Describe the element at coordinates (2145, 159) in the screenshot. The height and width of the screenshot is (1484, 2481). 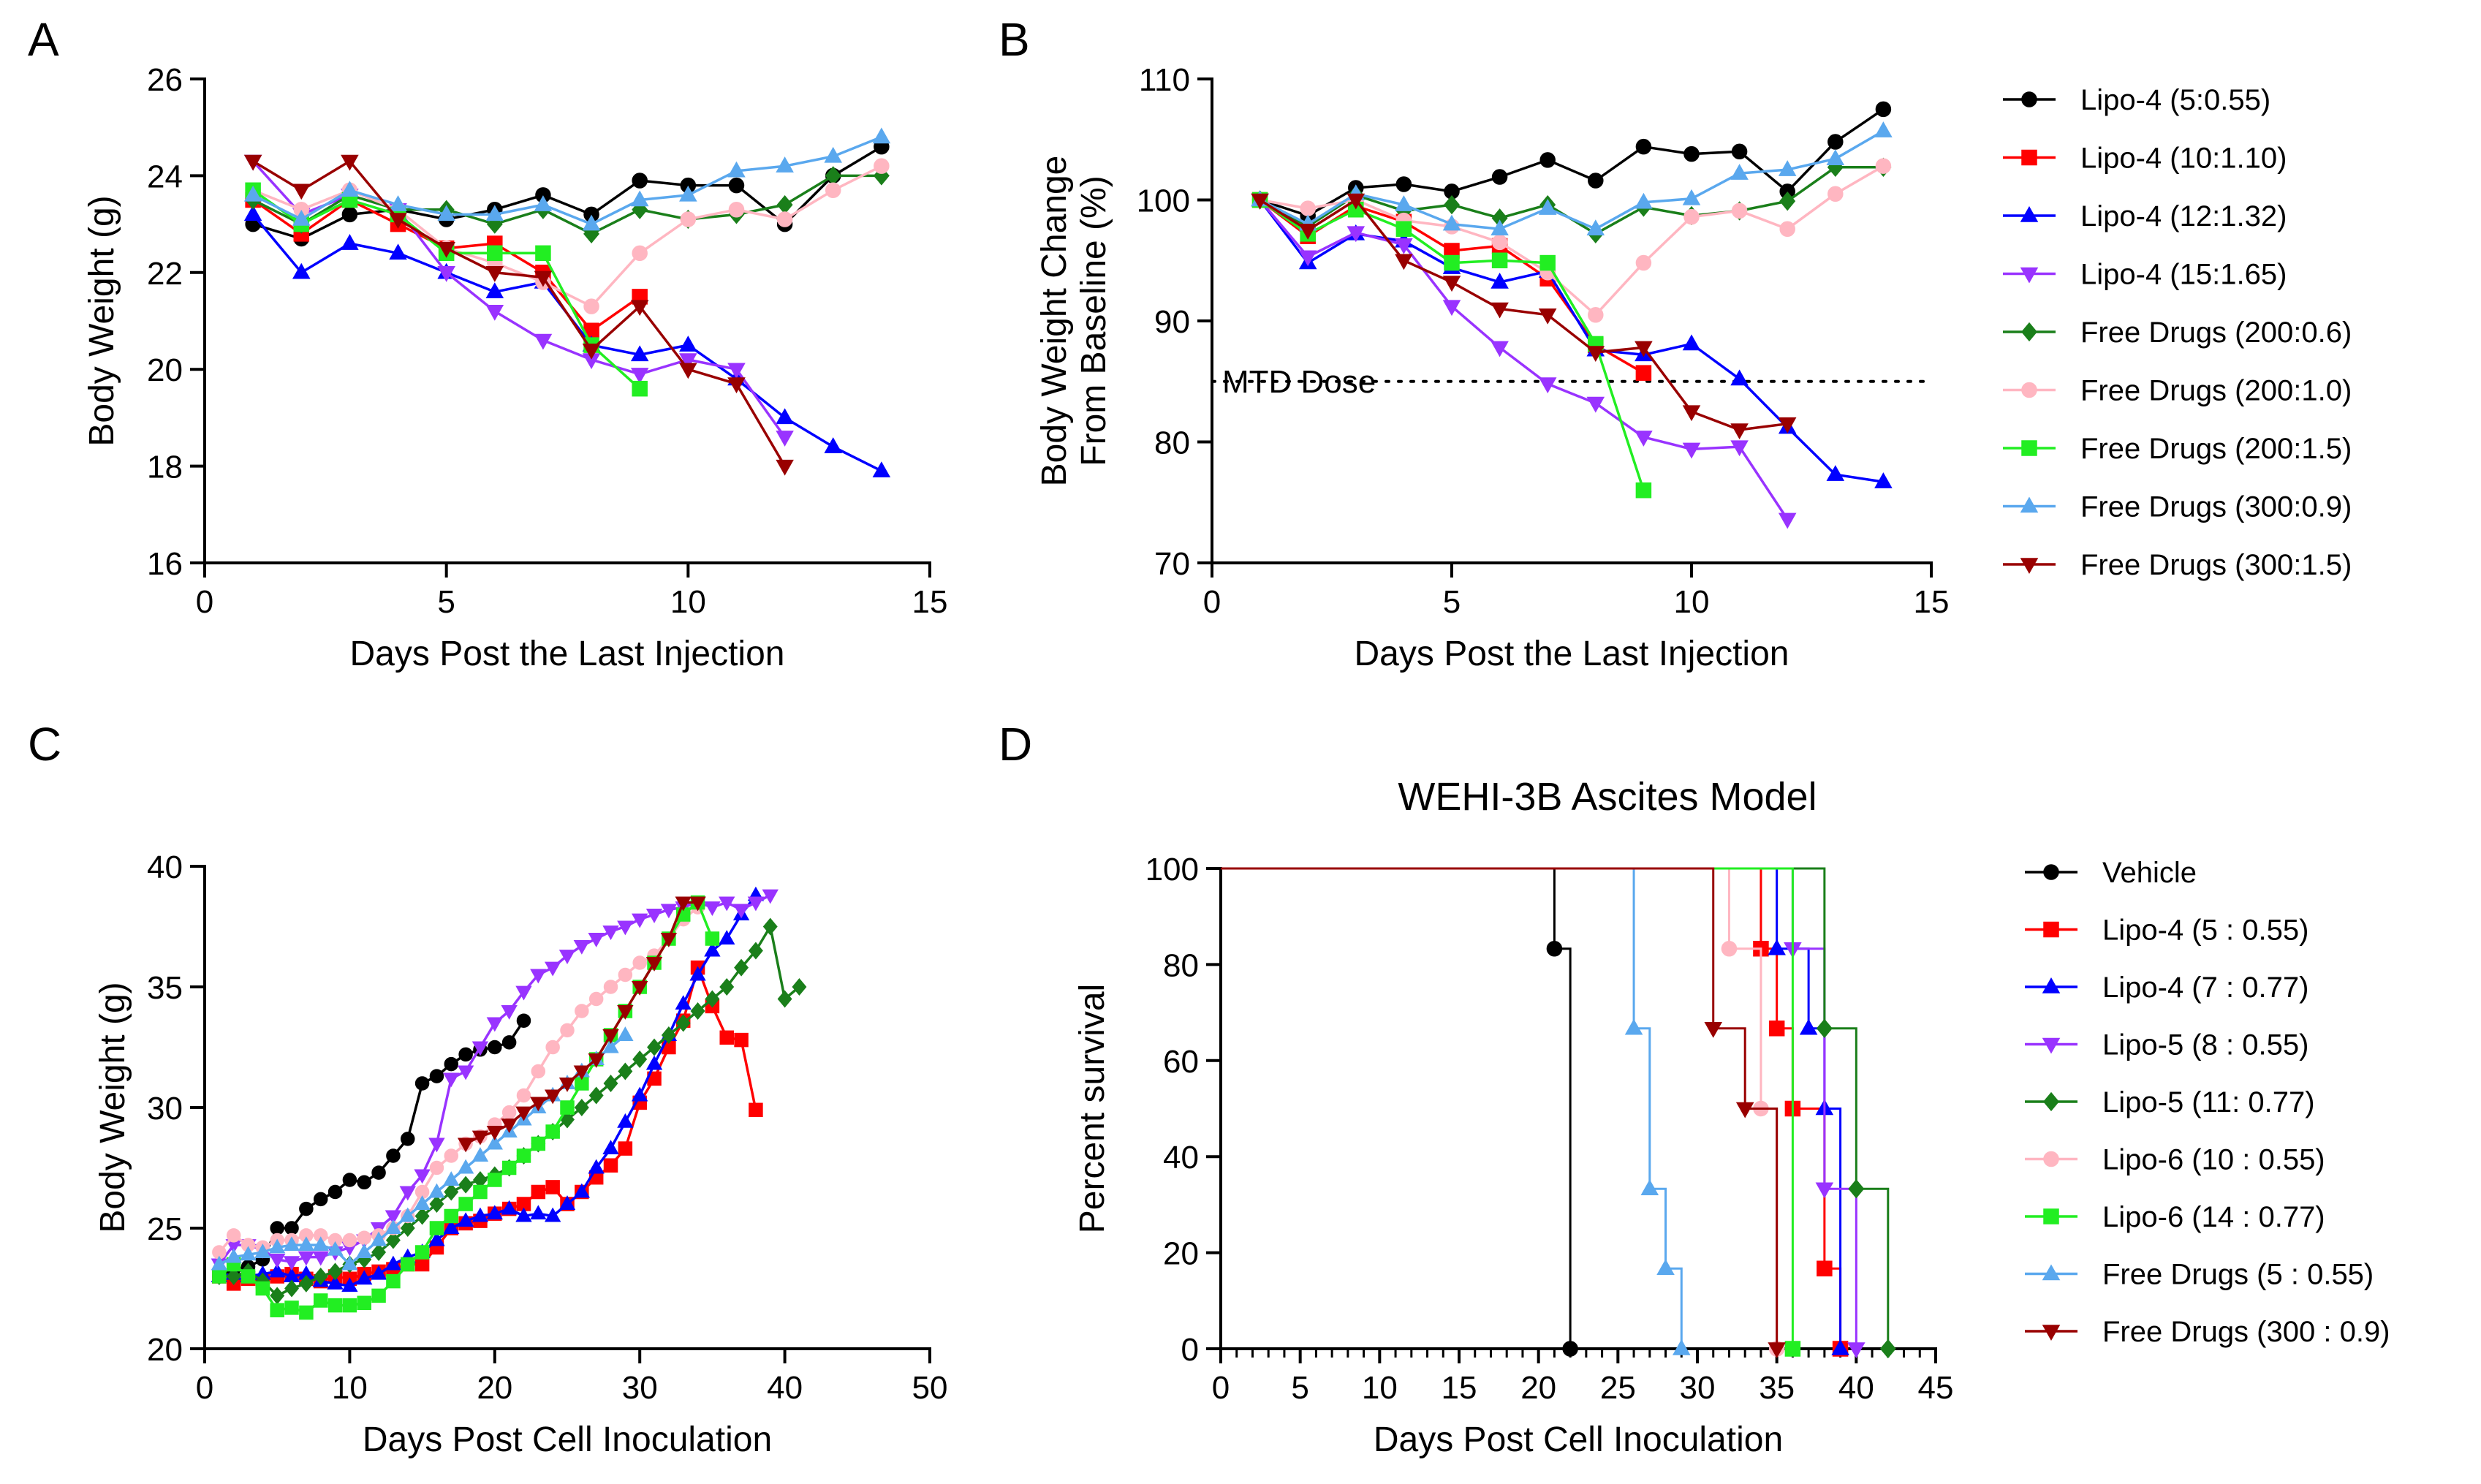
I see `legend-entry-lipo-4-10-1-10: Lipo-4 (10:1.10)` at that location.